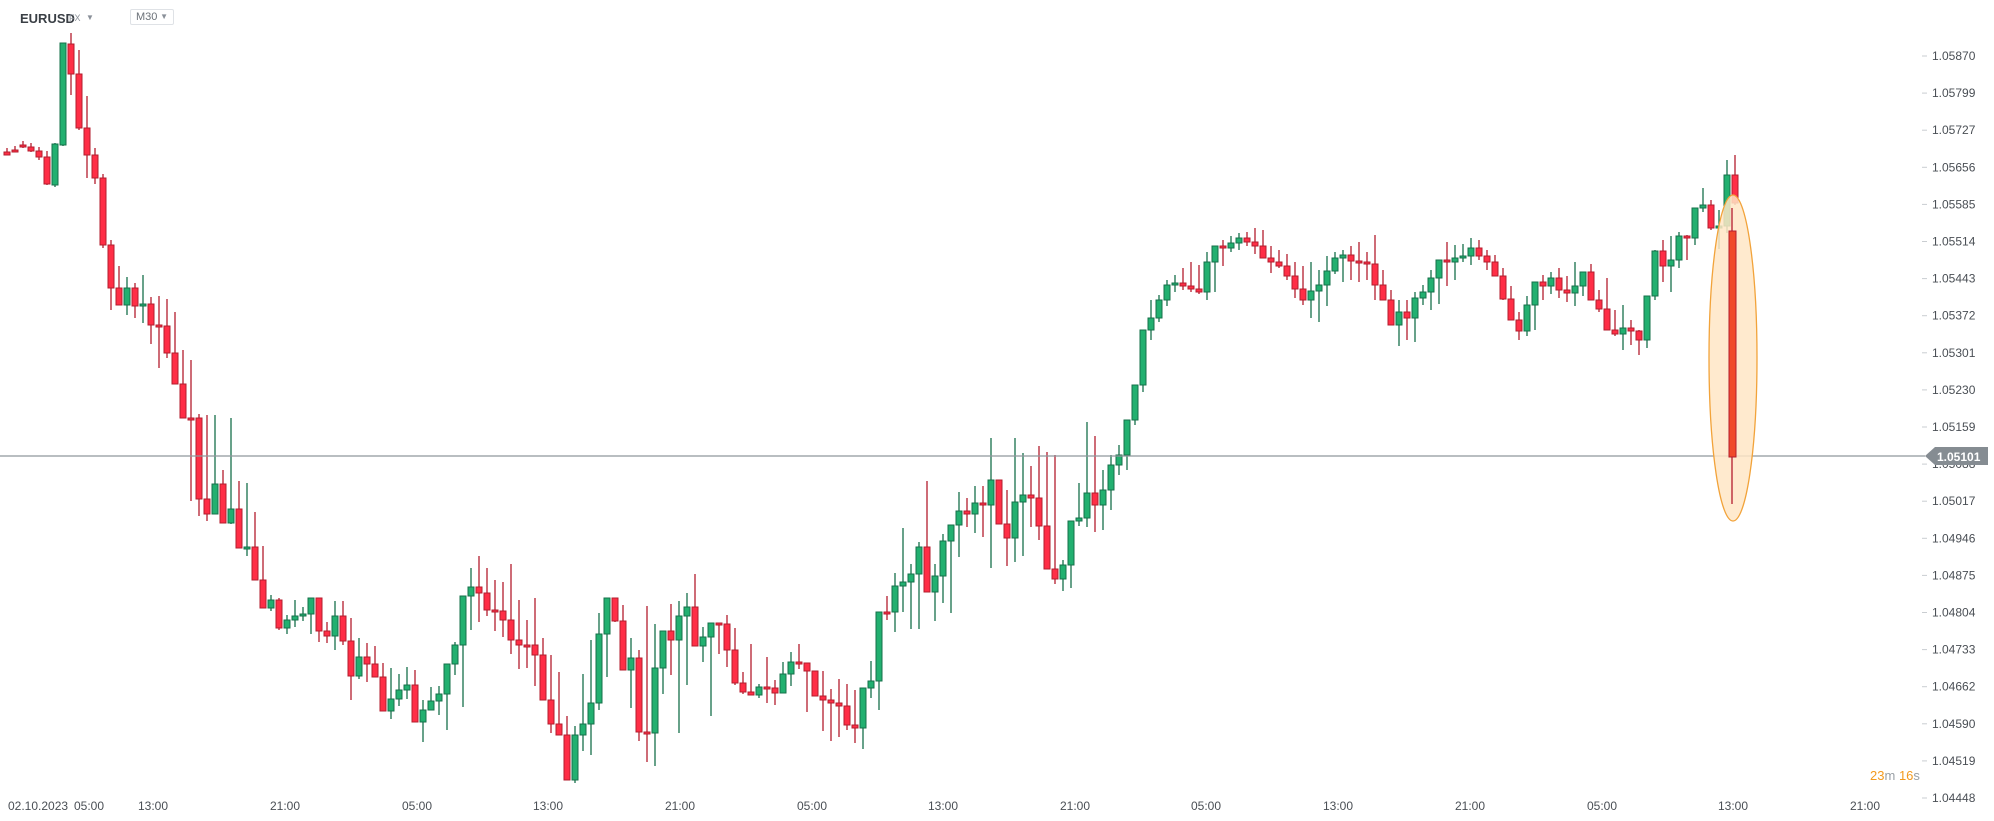  Describe the element at coordinates (1954, 798) in the screenshot. I see `price-tick-label: 1.04448` at that location.